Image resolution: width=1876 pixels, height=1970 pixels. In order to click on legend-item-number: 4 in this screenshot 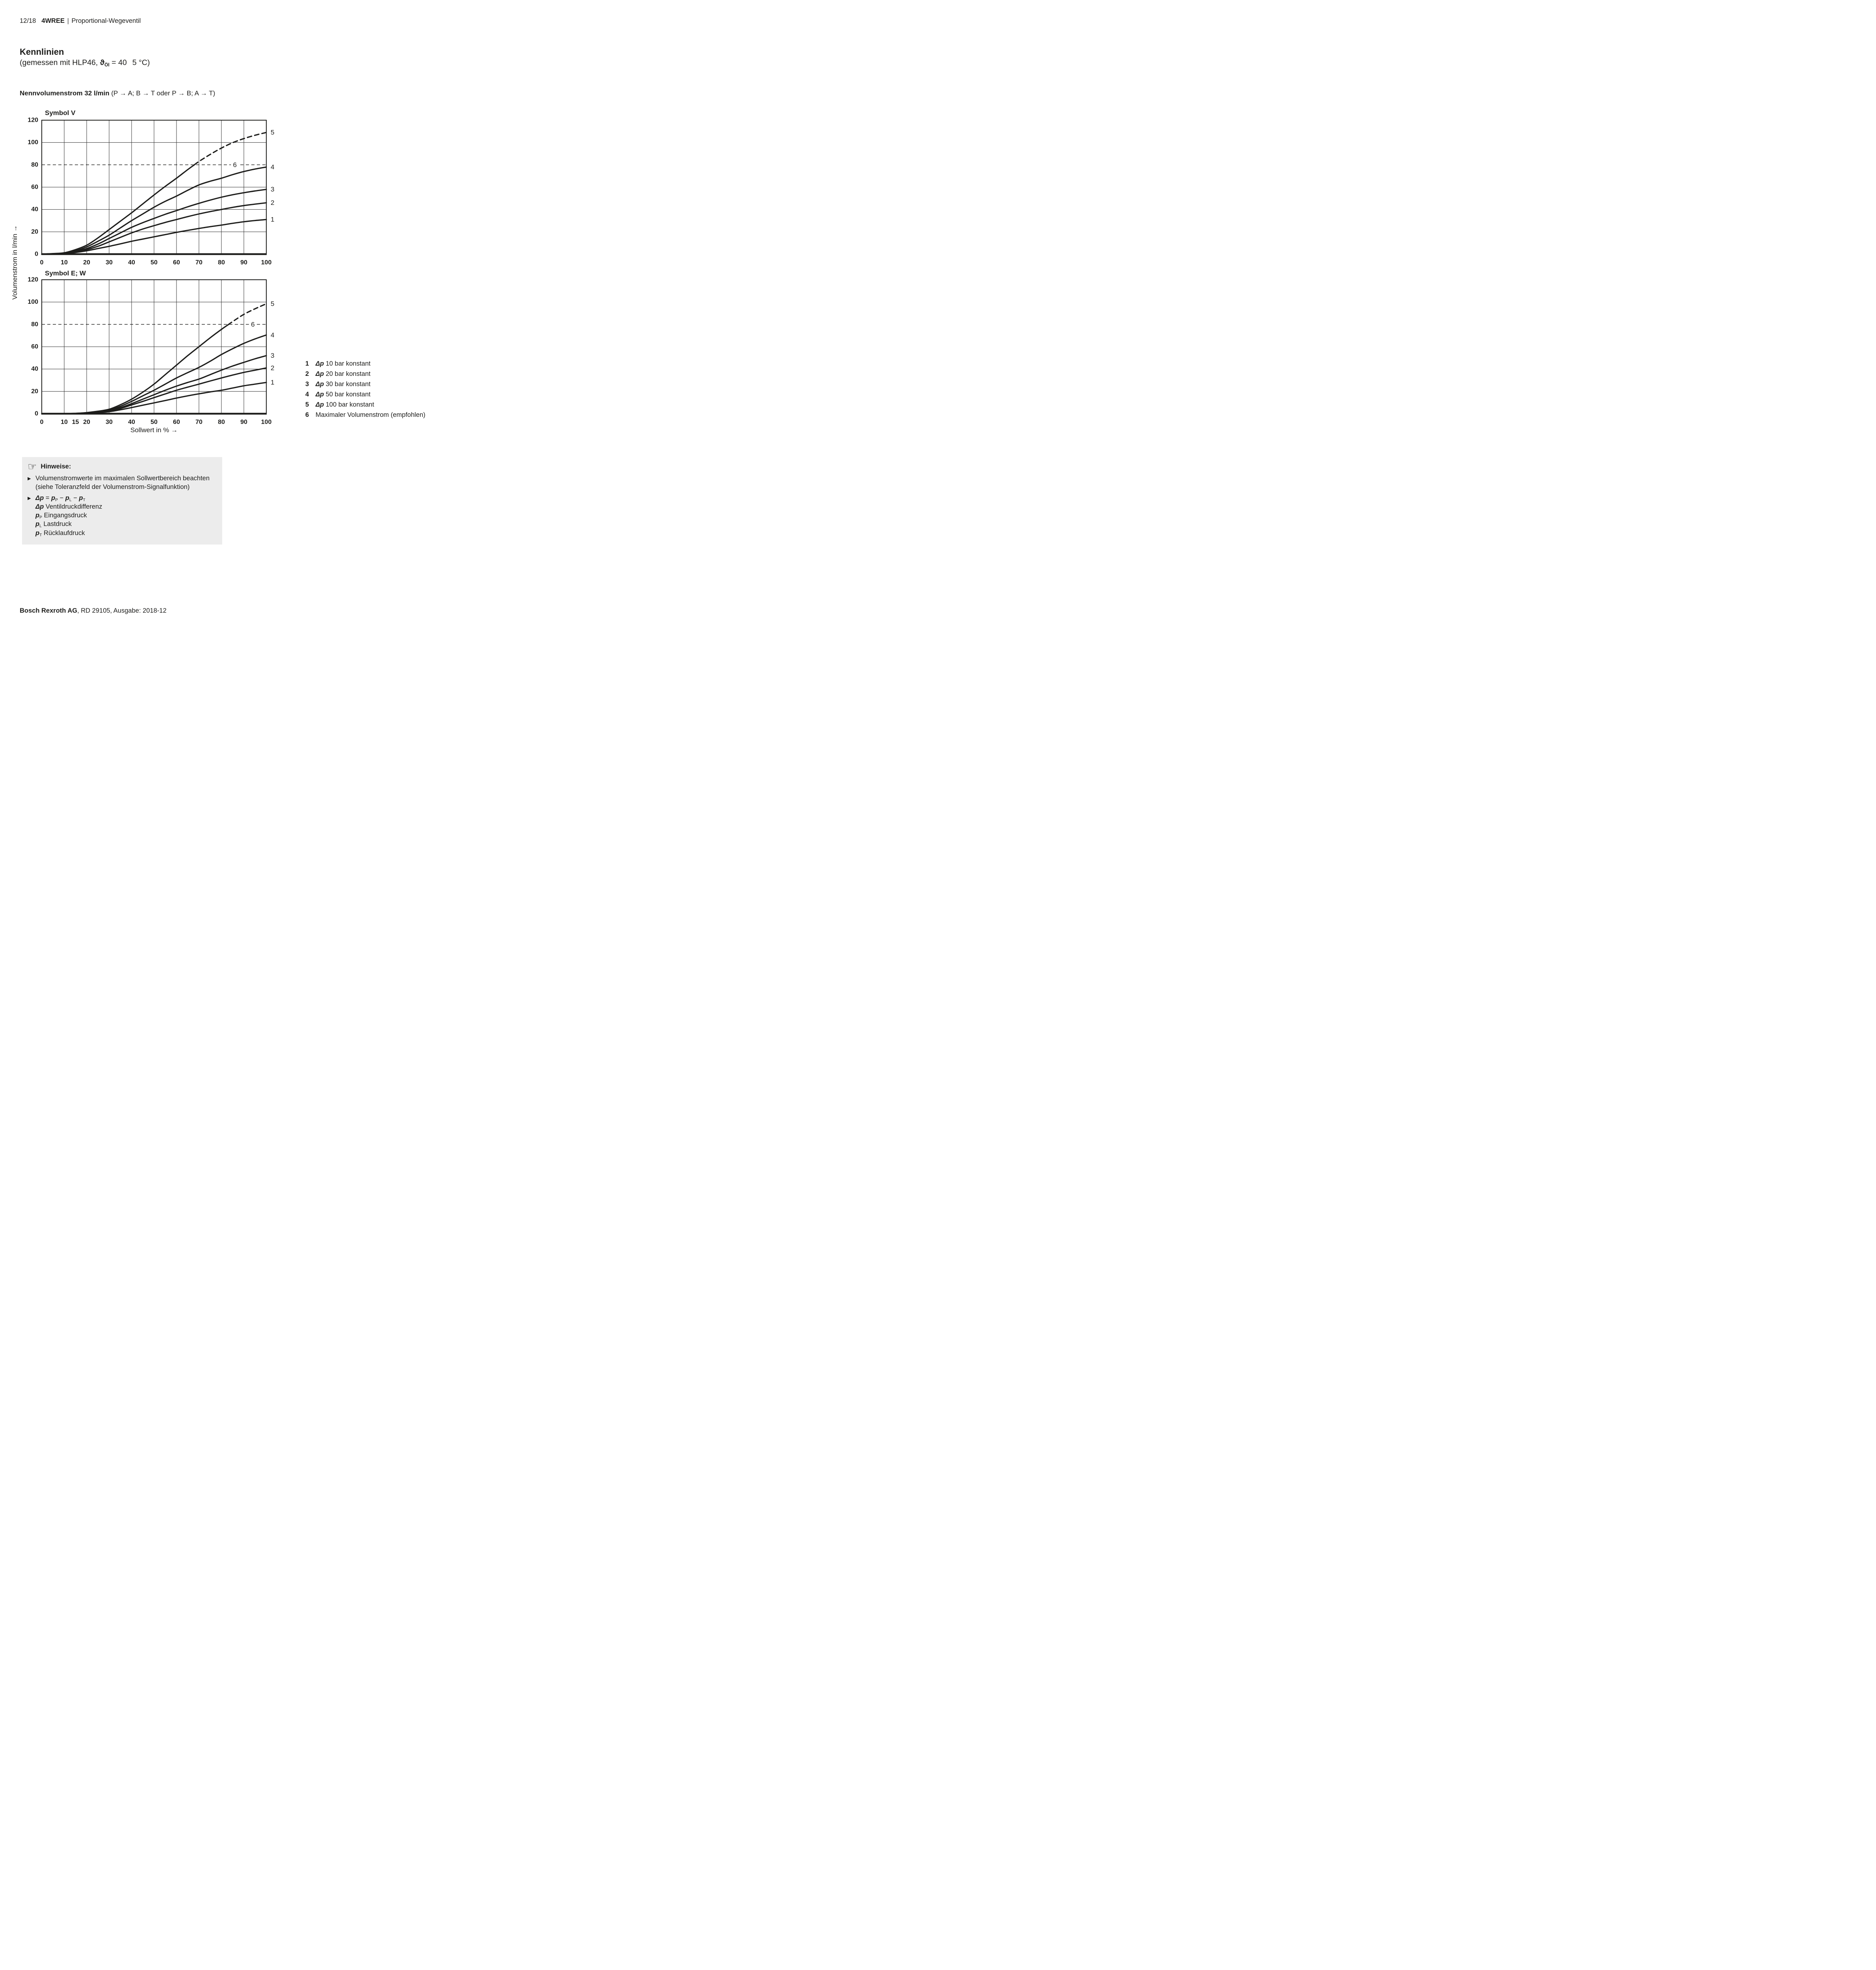, I will do `click(307, 395)`.